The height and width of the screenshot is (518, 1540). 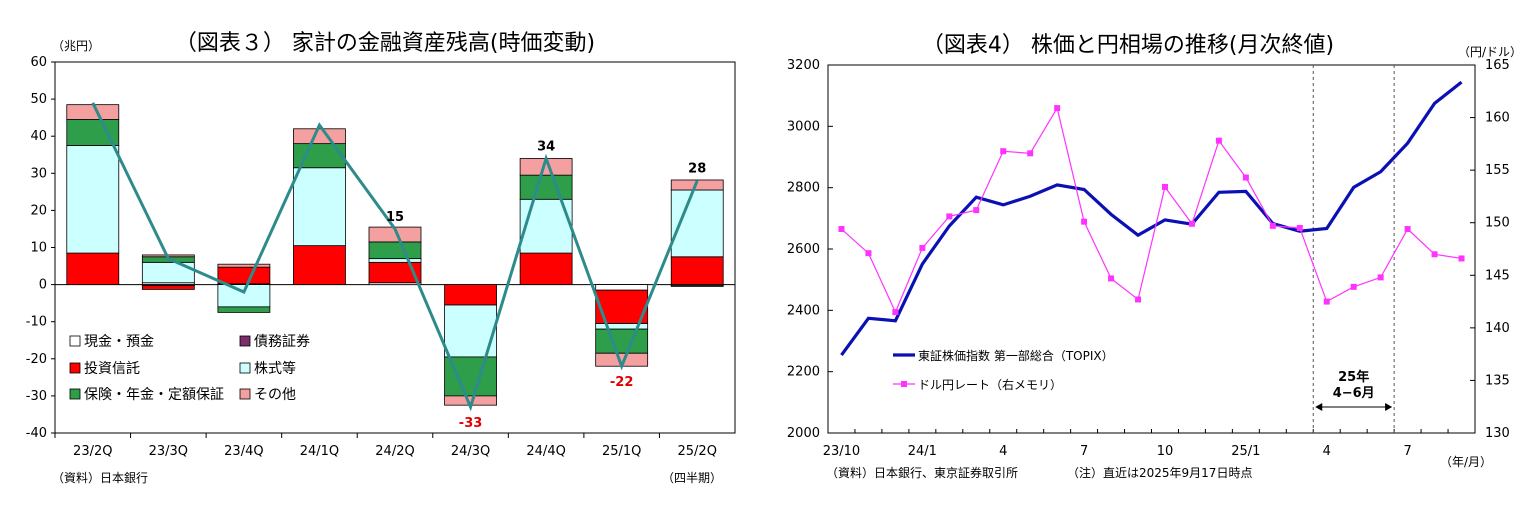 What do you see at coordinates (1497, 170) in the screenshot?
I see `right-right-y-tick-label: 155` at bounding box center [1497, 170].